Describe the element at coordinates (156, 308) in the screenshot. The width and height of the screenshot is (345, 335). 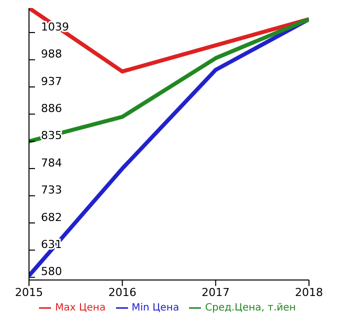
I see `legend-label: Min Цена` at that location.